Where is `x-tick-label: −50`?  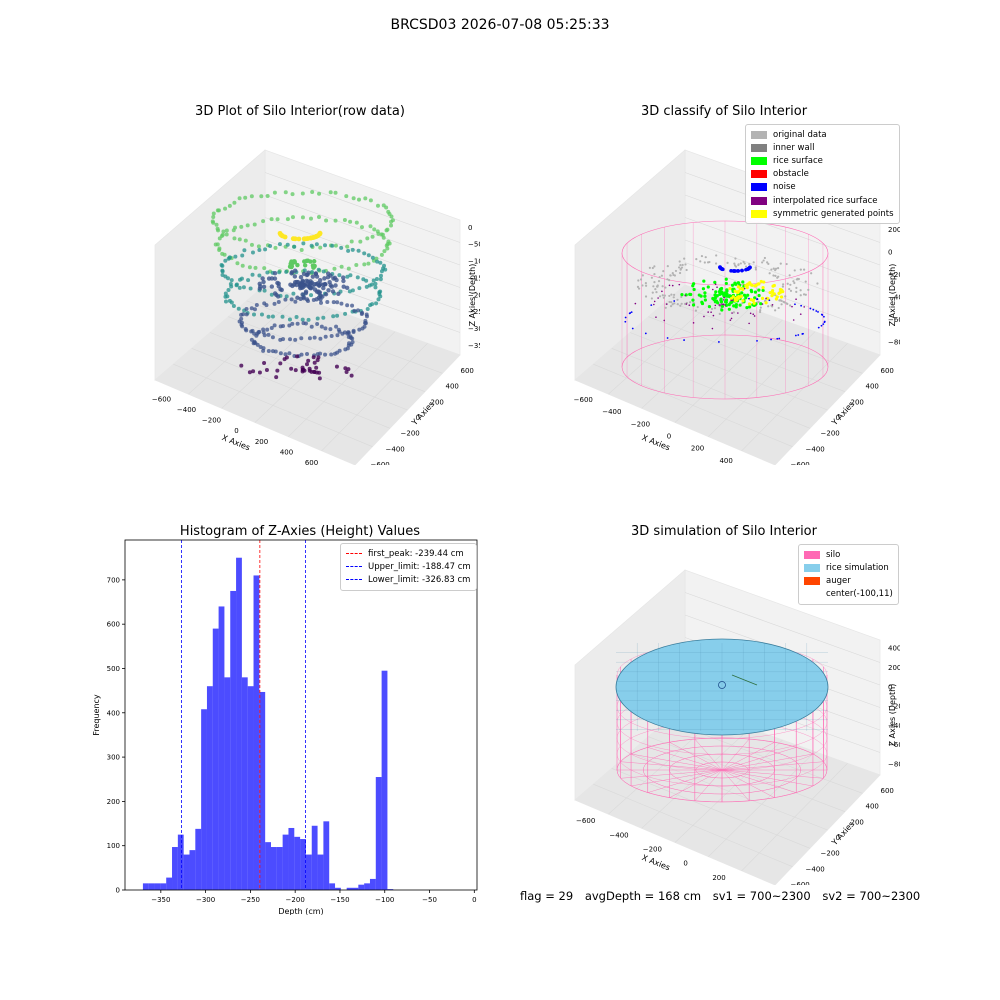 x-tick-label: −50 is located at coordinates (429, 900).